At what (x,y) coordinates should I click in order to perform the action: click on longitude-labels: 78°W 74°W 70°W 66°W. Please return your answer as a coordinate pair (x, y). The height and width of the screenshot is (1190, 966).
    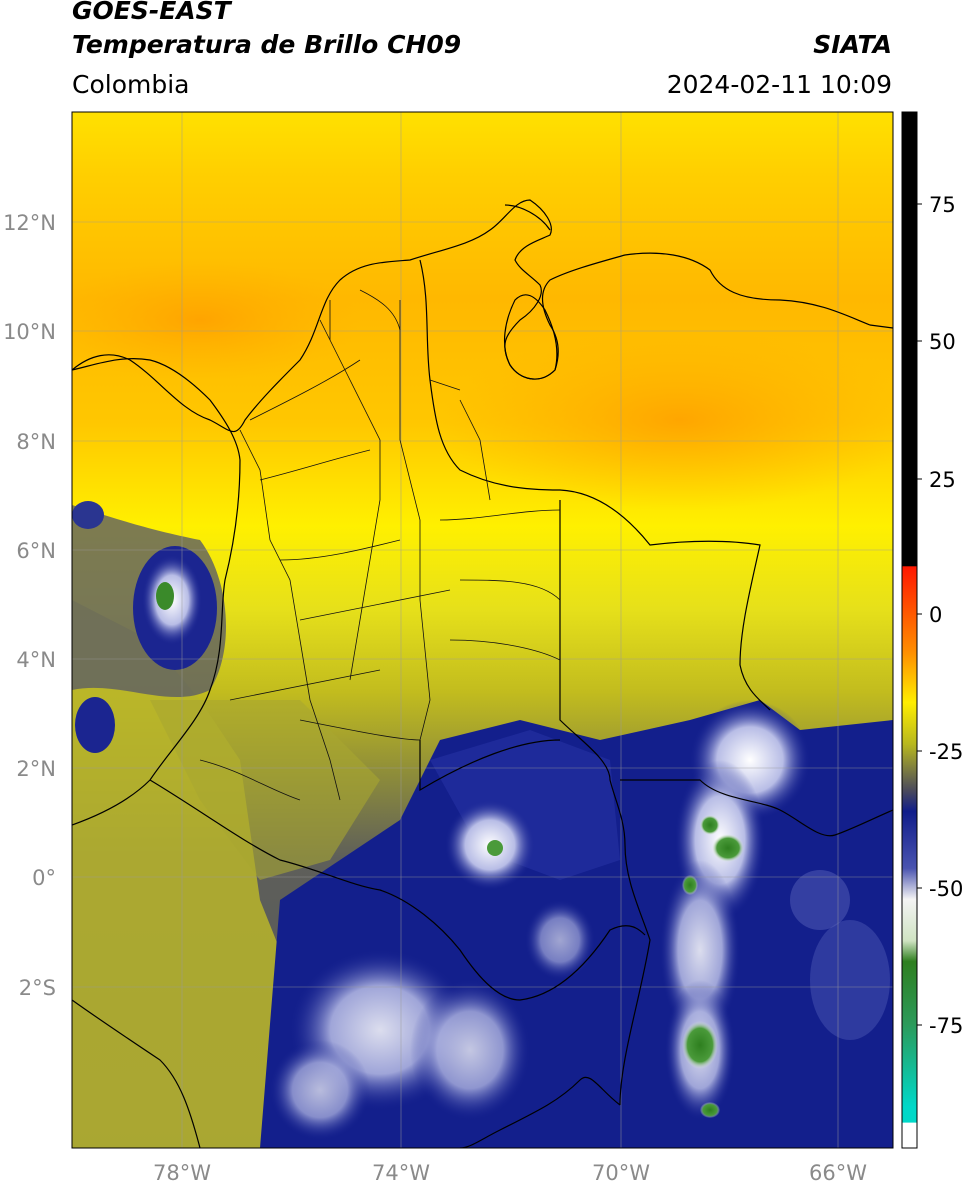
    Looking at the image, I should click on (510, 1173).